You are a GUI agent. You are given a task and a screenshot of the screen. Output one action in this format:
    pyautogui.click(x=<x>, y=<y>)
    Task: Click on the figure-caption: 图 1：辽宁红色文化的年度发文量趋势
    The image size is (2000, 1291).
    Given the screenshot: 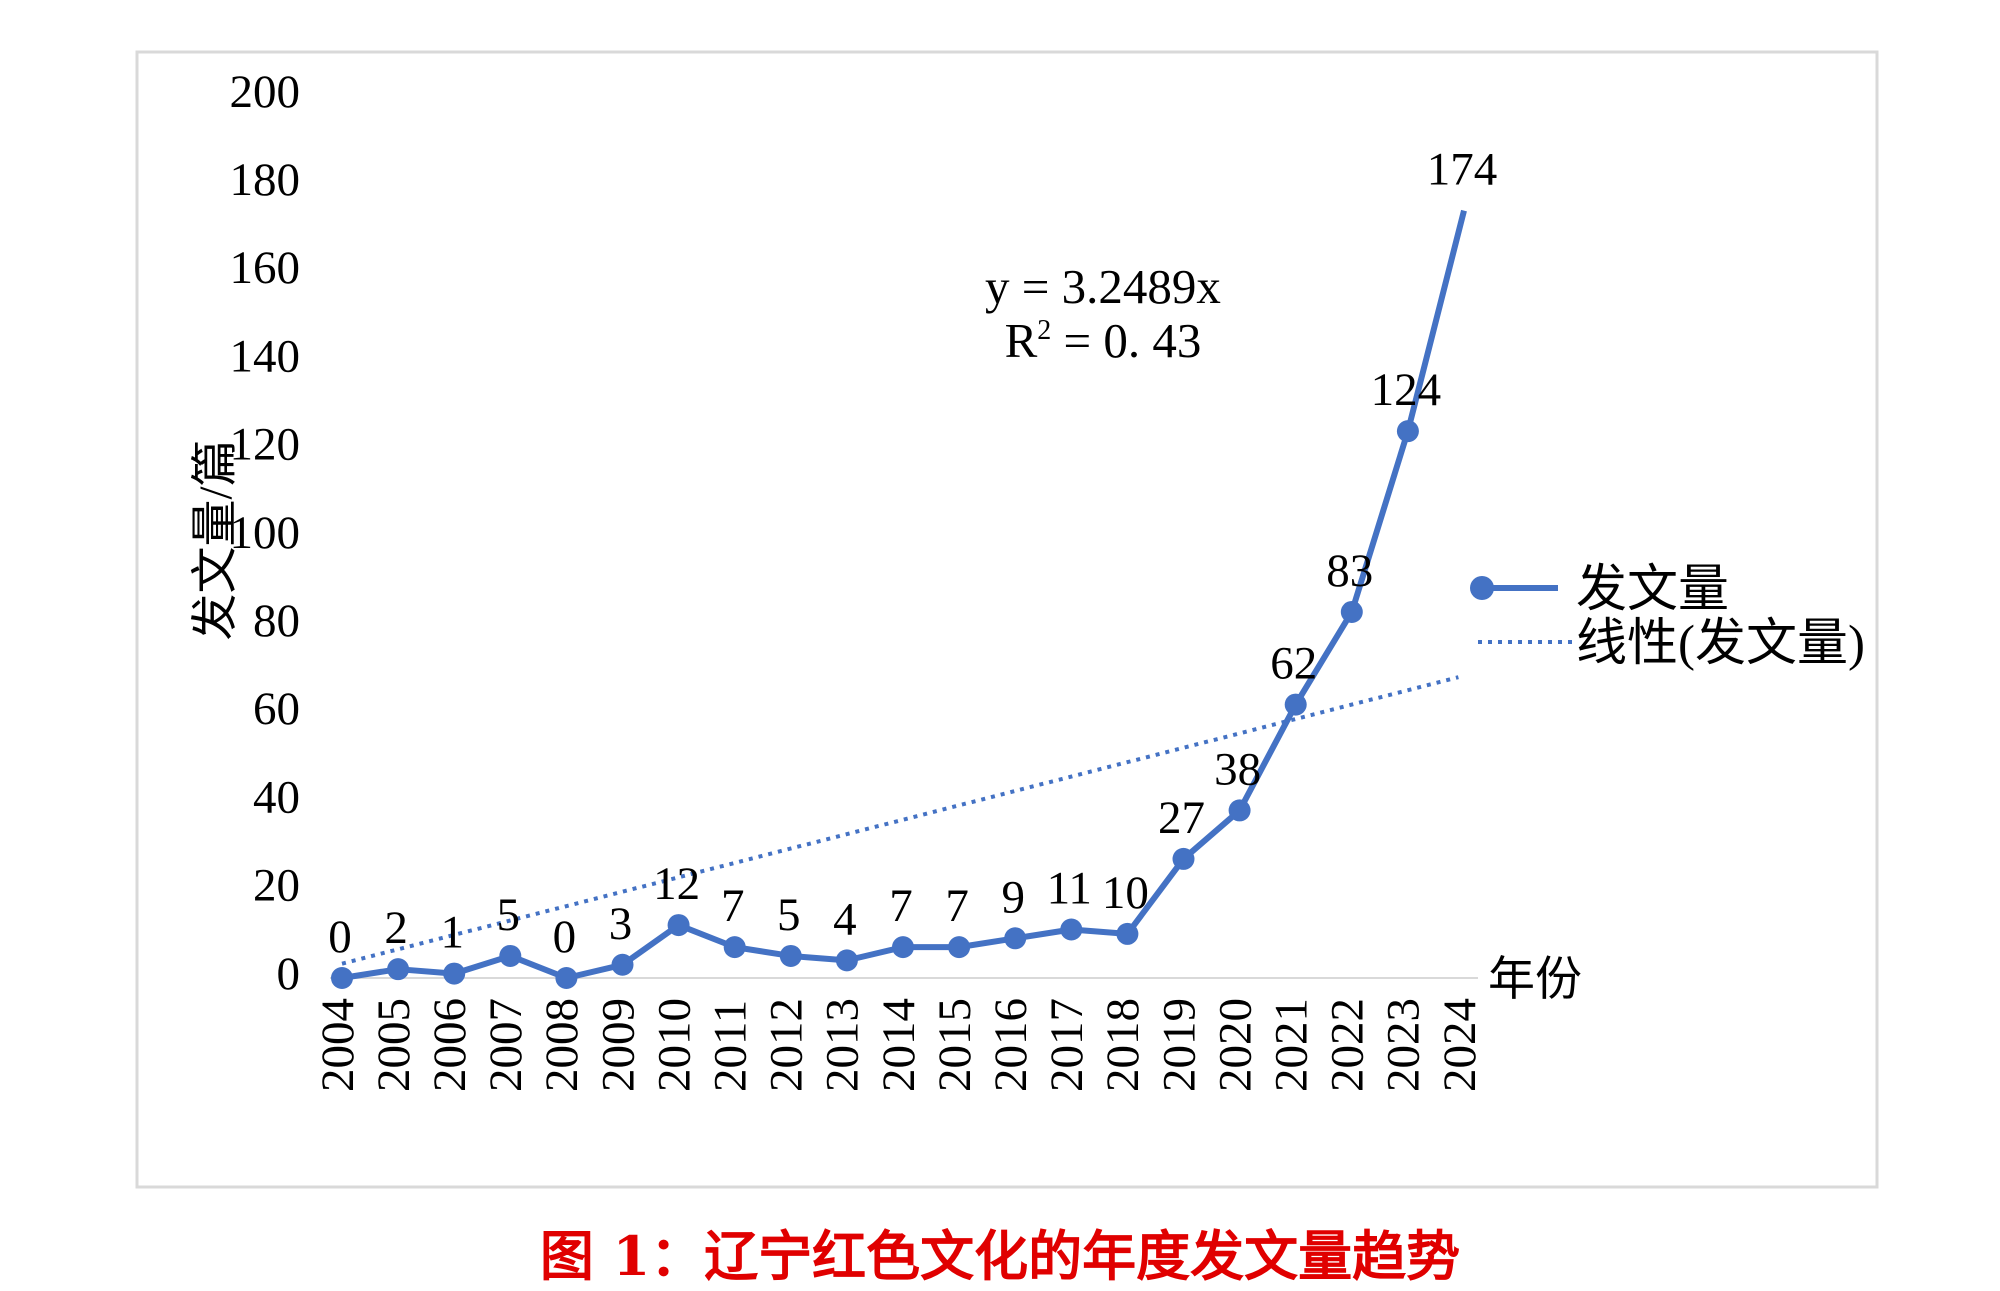 What is the action you would take?
    pyautogui.click(x=1000, y=1256)
    